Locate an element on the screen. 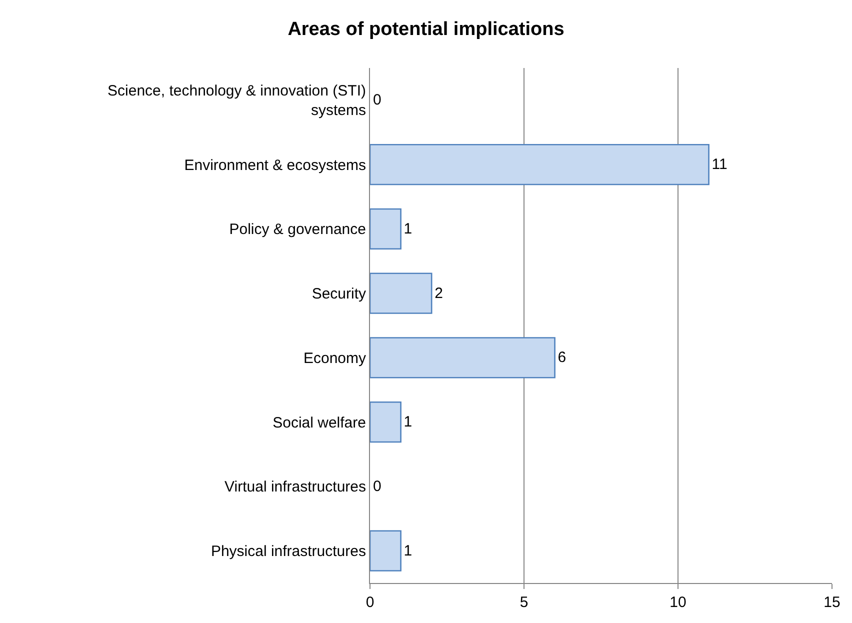 This screenshot has height=623, width=852. y-tick-label: Policy & governance is located at coordinates (297, 229).